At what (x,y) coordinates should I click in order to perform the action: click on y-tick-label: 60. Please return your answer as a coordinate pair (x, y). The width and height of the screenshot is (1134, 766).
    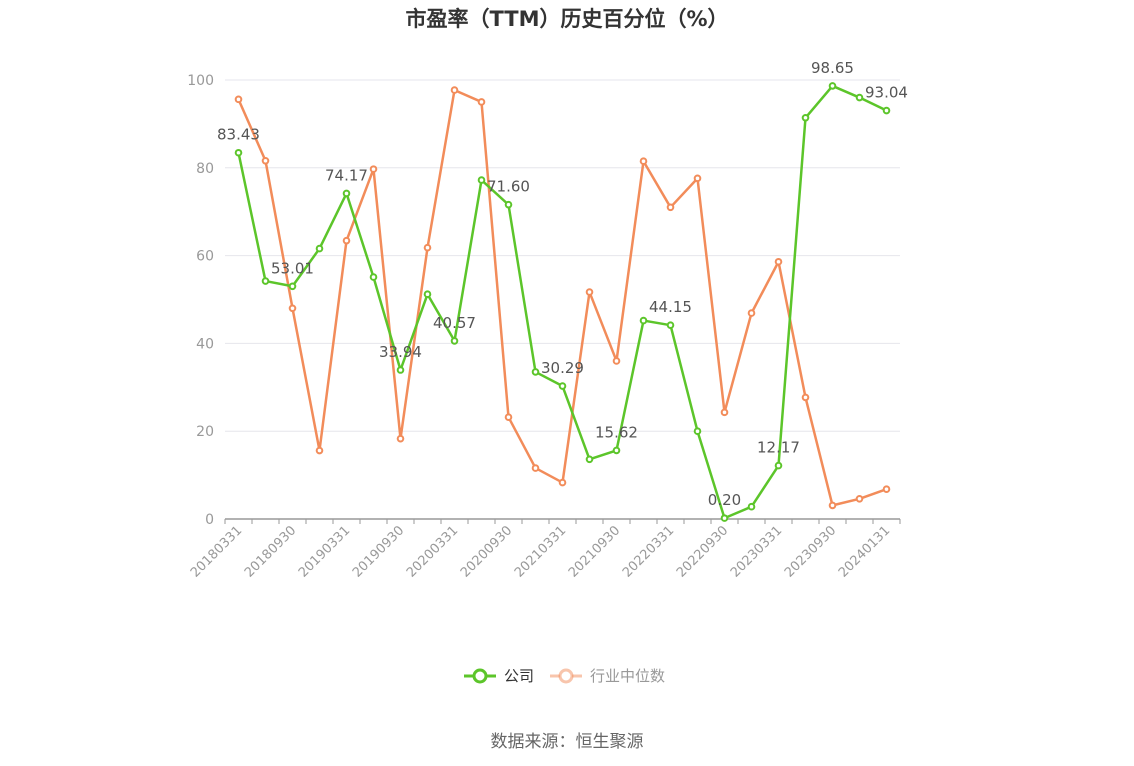
    Looking at the image, I should click on (205, 257).